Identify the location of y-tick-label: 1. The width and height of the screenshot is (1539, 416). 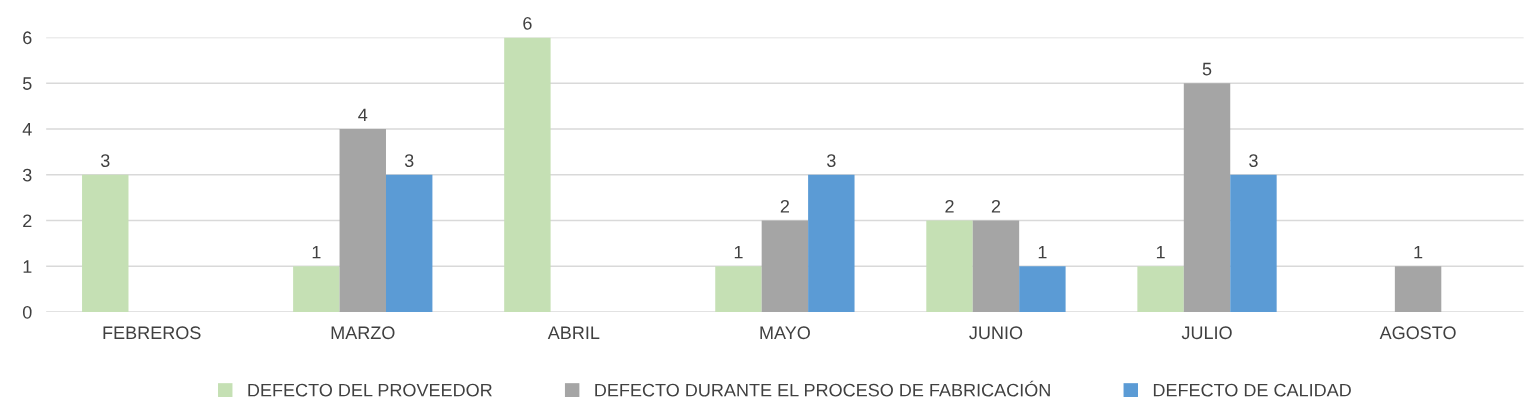
(27, 266).